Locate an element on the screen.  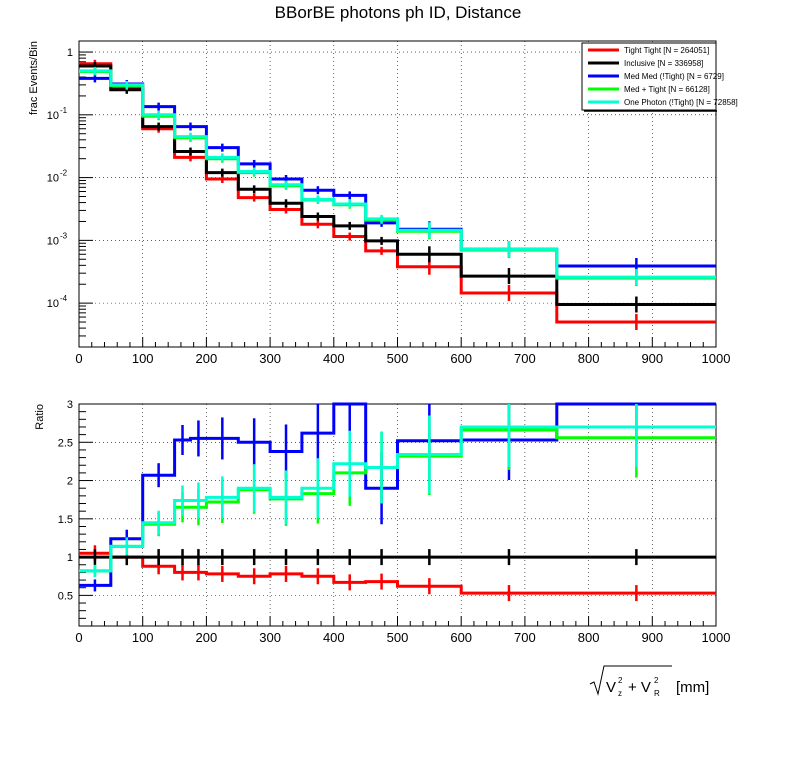
x-axis-label: V 2z + V 2R [mm] is located at coordinates (649, 681).